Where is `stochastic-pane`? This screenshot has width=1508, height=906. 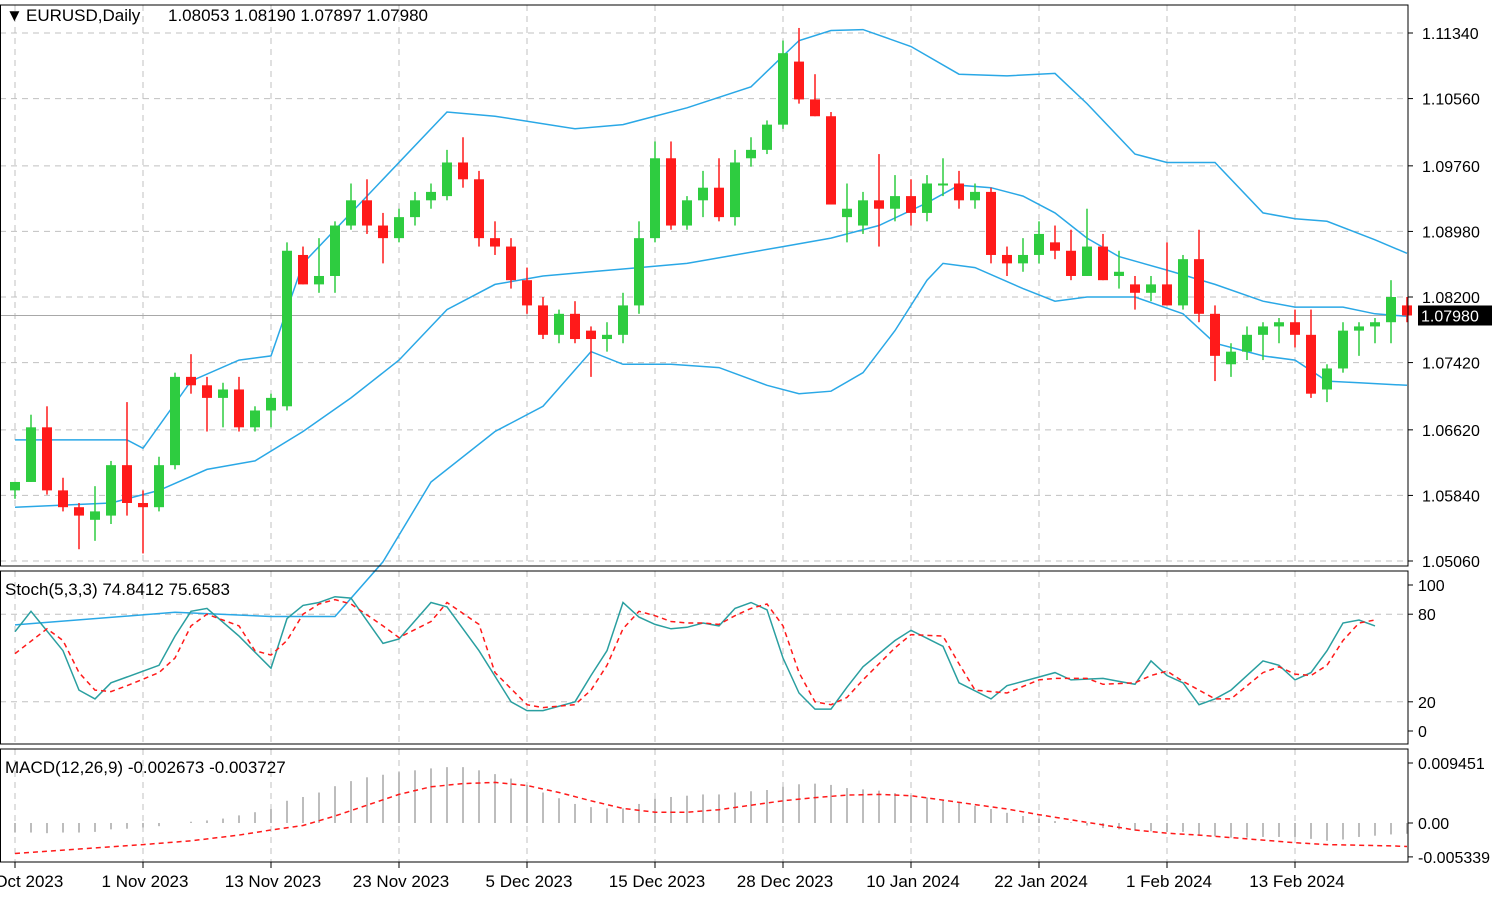 stochastic-pane is located at coordinates (695, 653).